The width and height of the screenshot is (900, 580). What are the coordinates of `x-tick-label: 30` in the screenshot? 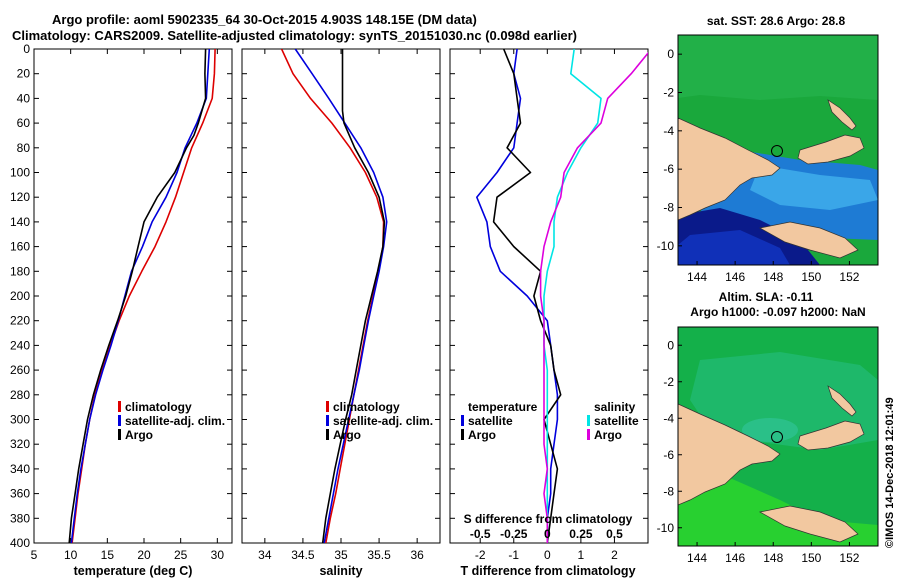 It's located at (218, 555).